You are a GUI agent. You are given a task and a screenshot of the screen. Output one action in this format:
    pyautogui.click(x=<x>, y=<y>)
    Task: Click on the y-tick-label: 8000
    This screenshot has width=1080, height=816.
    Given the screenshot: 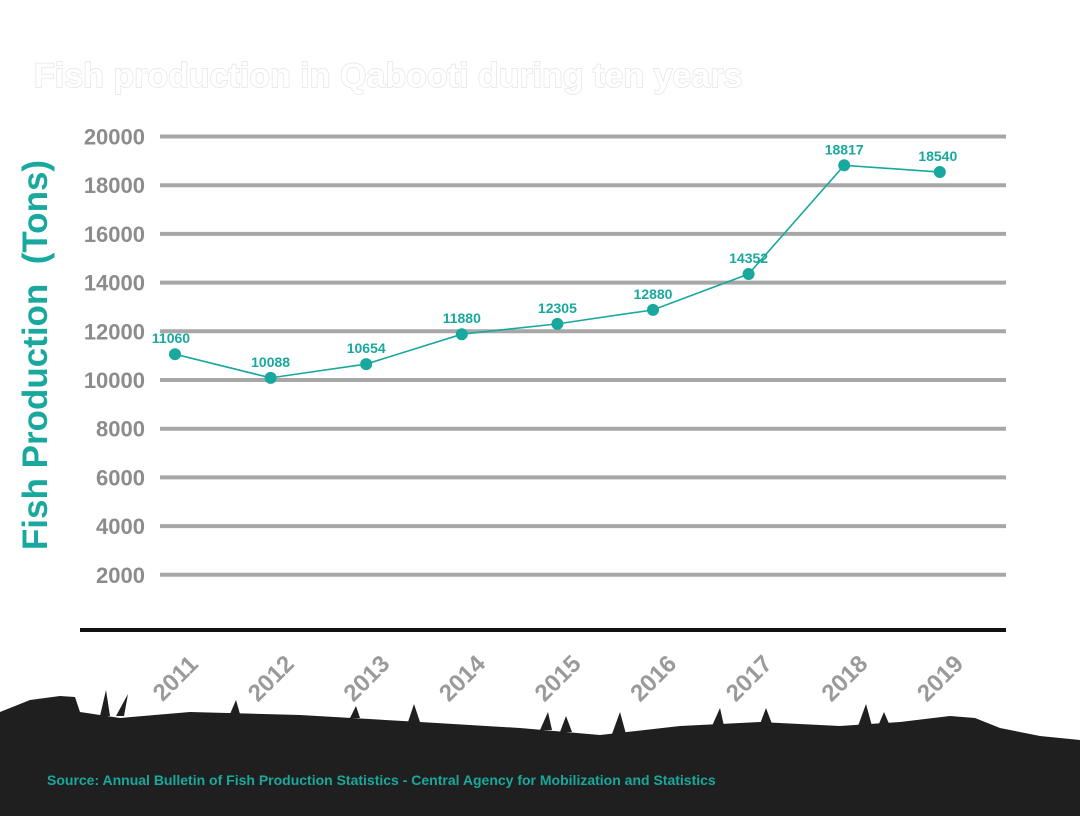 What is the action you would take?
    pyautogui.click(x=120, y=429)
    